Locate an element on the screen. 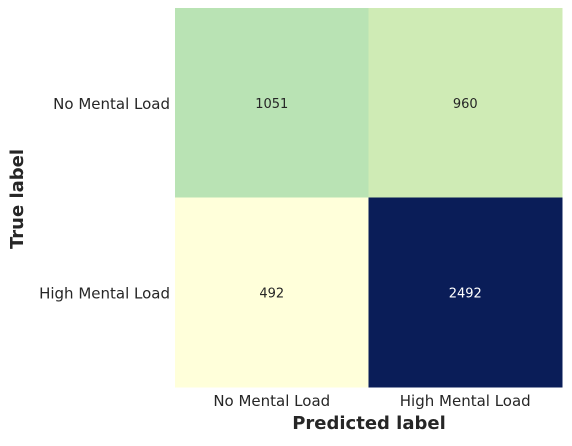  x-axis-label: Predicted label is located at coordinates (369, 423).